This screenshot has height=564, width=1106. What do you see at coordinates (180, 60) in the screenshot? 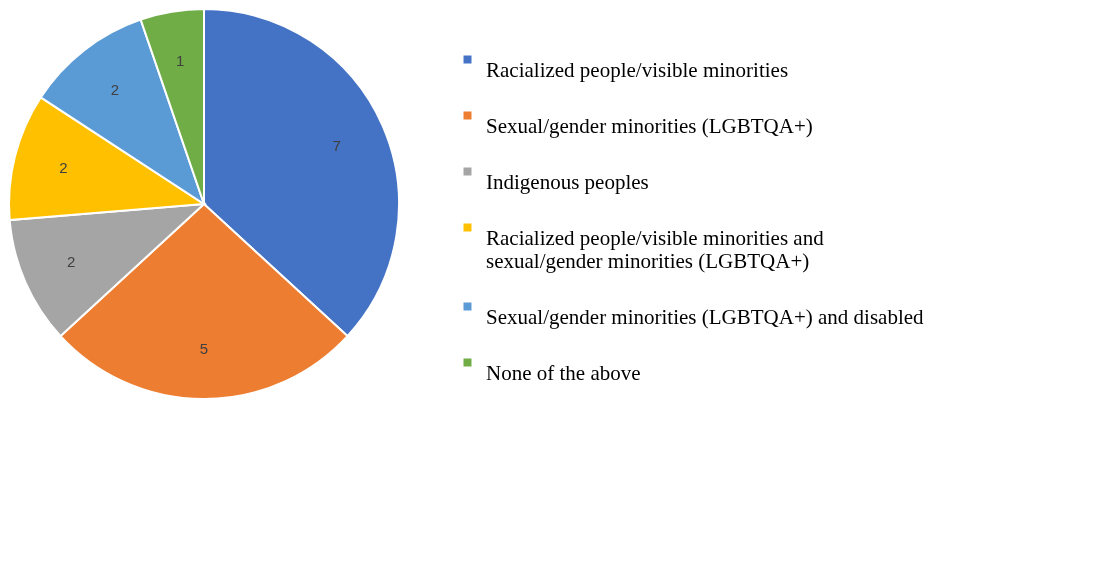
I see `data-label: 1` at bounding box center [180, 60].